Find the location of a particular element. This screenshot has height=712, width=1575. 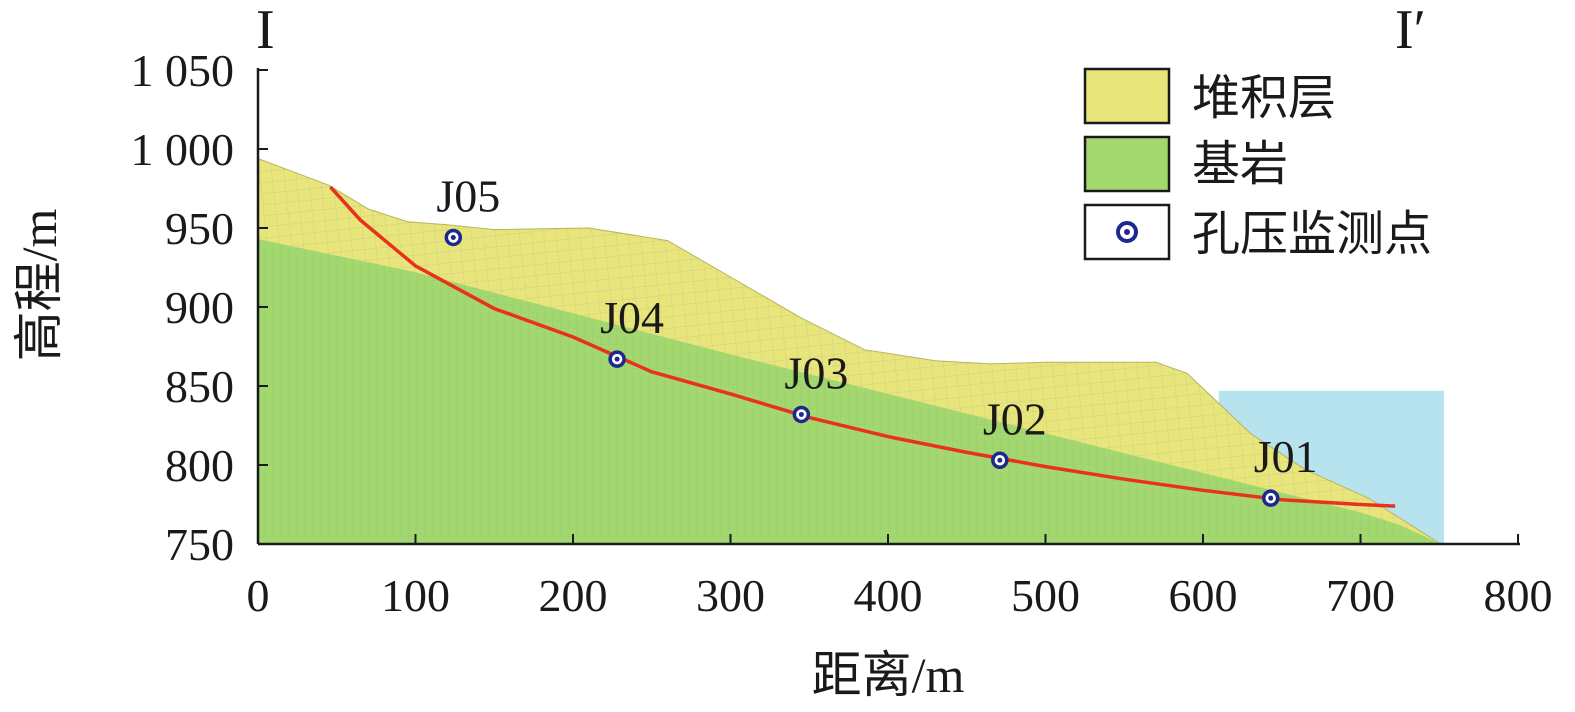

x-axis-title: 距离/m is located at coordinates (888, 675).